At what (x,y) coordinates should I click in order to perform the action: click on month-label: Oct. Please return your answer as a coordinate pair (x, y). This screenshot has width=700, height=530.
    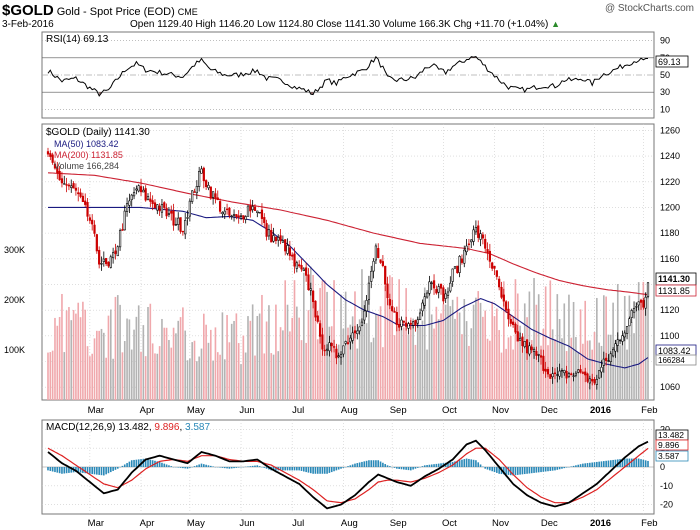
    Looking at the image, I should click on (449, 410).